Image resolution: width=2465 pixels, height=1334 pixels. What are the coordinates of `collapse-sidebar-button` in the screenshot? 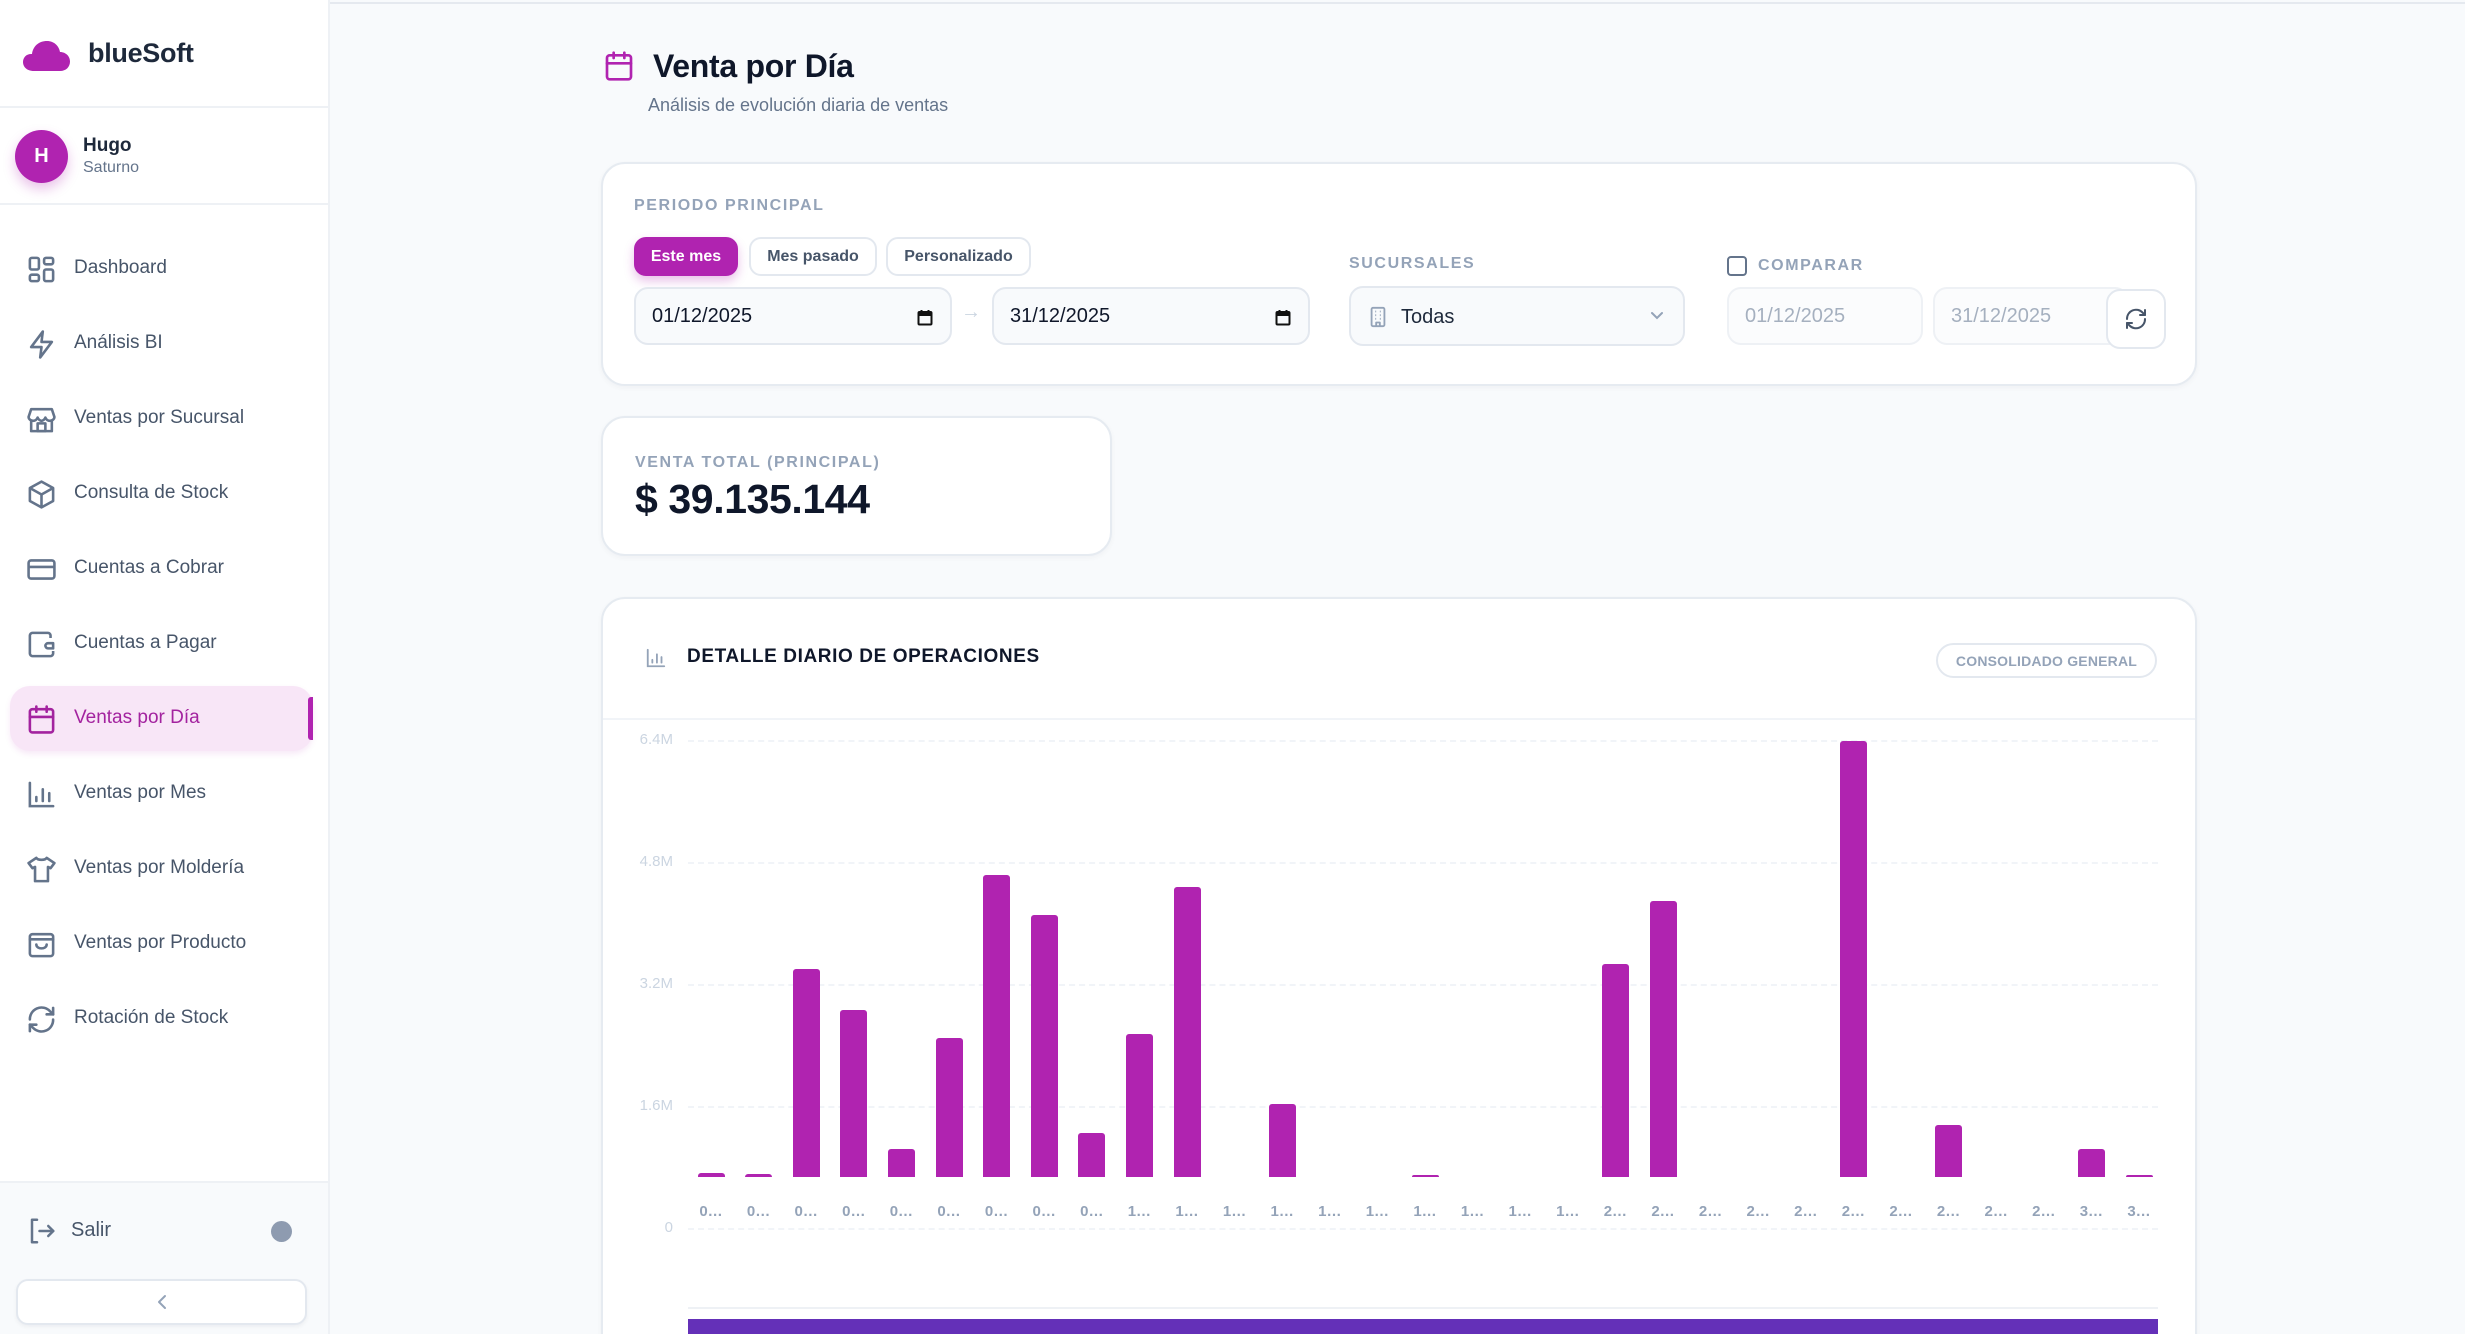 It's located at (161, 1302).